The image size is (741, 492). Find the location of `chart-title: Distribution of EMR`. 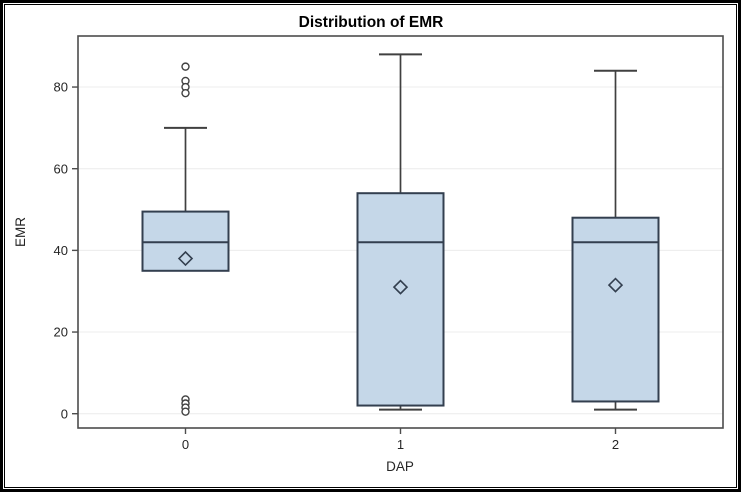

chart-title: Distribution of EMR is located at coordinates (371, 22).